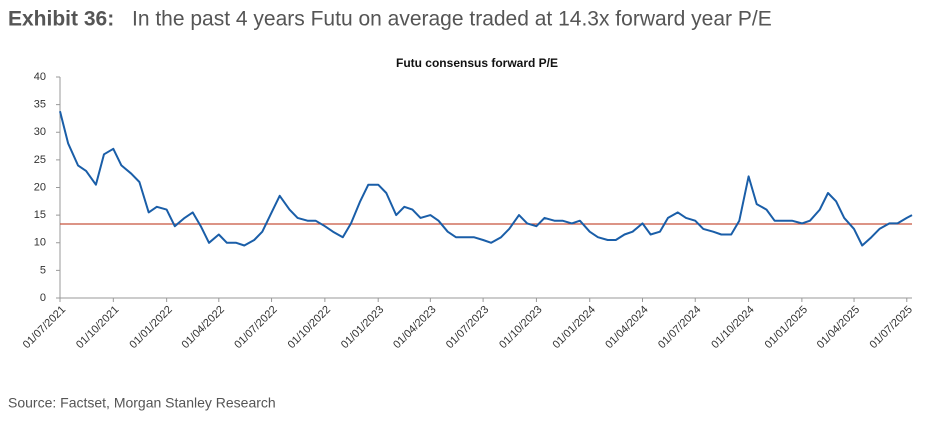  Describe the element at coordinates (203, 327) in the screenshot. I see `x-tick-label: 01/04/2022` at that location.